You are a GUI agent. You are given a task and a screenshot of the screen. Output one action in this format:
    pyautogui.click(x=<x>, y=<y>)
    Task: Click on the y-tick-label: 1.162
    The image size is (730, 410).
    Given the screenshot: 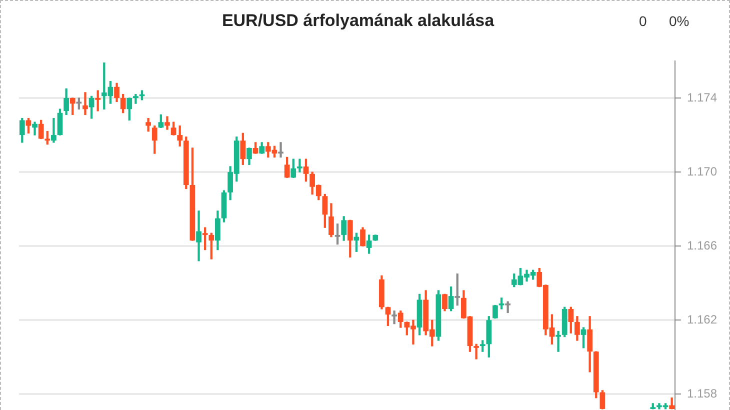 What is the action you would take?
    pyautogui.click(x=702, y=319)
    